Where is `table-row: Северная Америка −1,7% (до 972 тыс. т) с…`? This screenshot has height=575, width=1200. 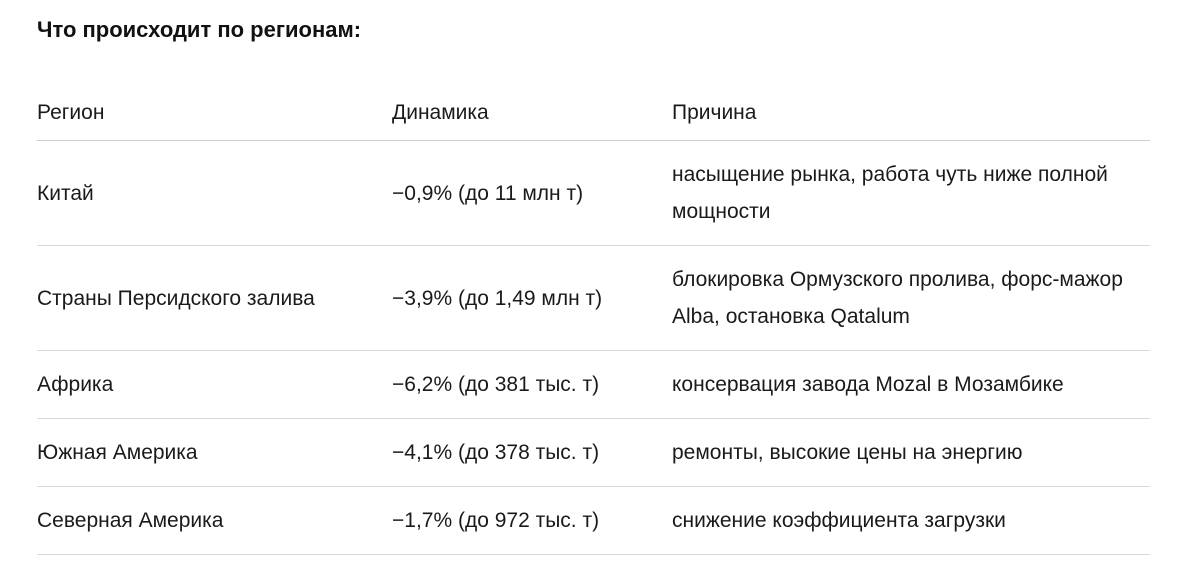
table-row: Северная Америка −1,7% (до 972 тыс. т) с… is located at coordinates (593, 520).